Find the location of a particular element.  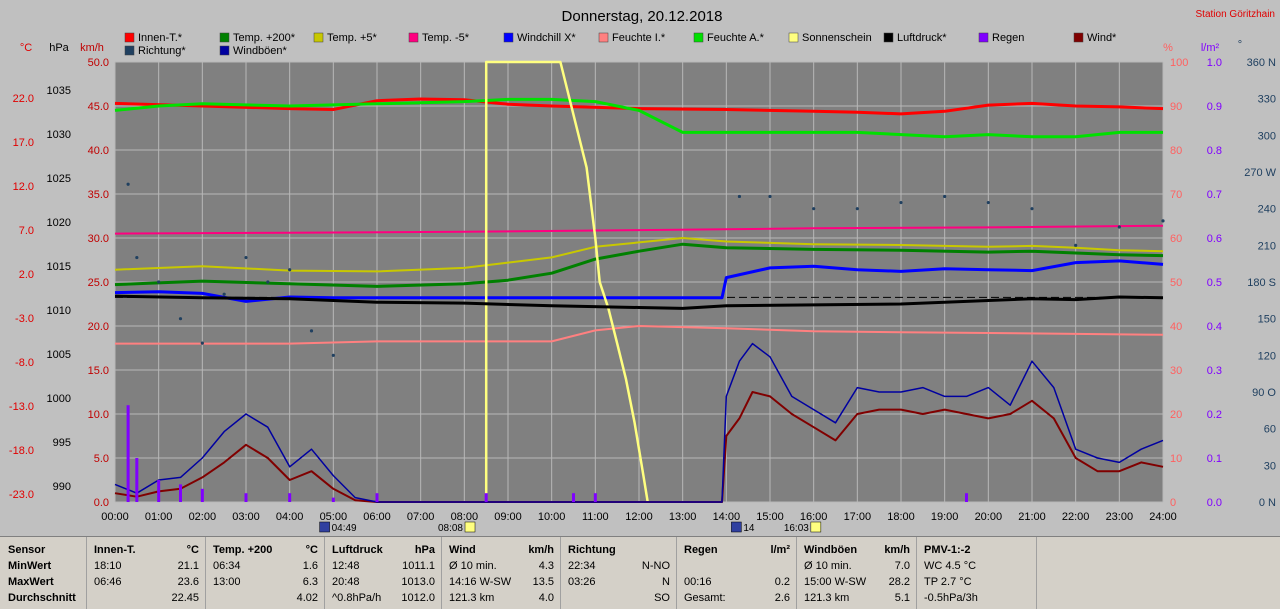

stats-cell-value: 7.0 is located at coordinates (902, 566).